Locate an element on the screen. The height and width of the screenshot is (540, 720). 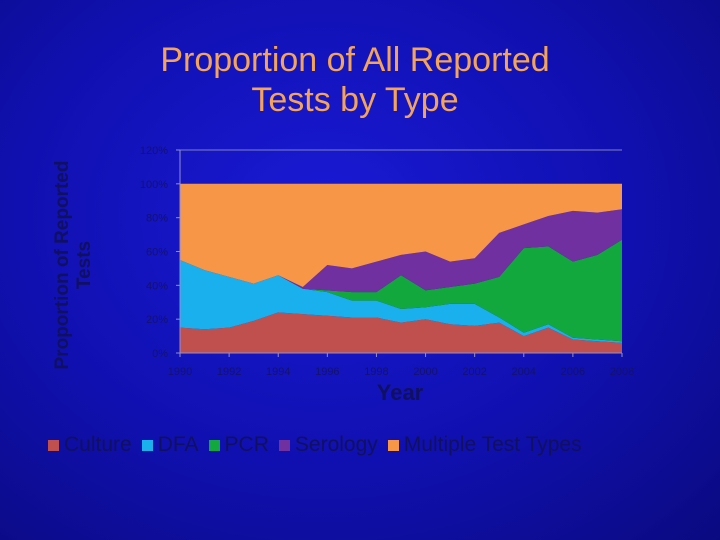
area-pcr is located at coordinates (401, 290).